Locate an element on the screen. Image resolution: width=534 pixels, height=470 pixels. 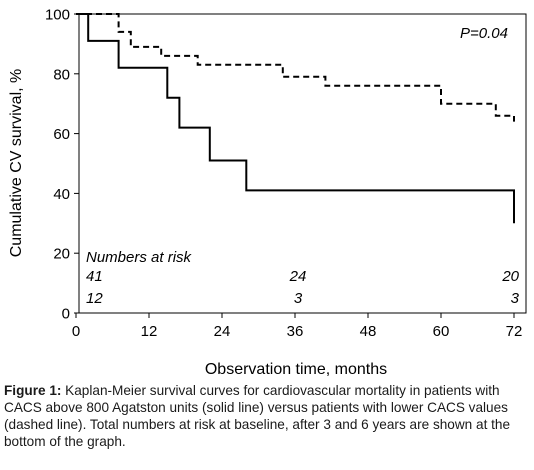
caption-label: Figure 1: is located at coordinates (33, 390).